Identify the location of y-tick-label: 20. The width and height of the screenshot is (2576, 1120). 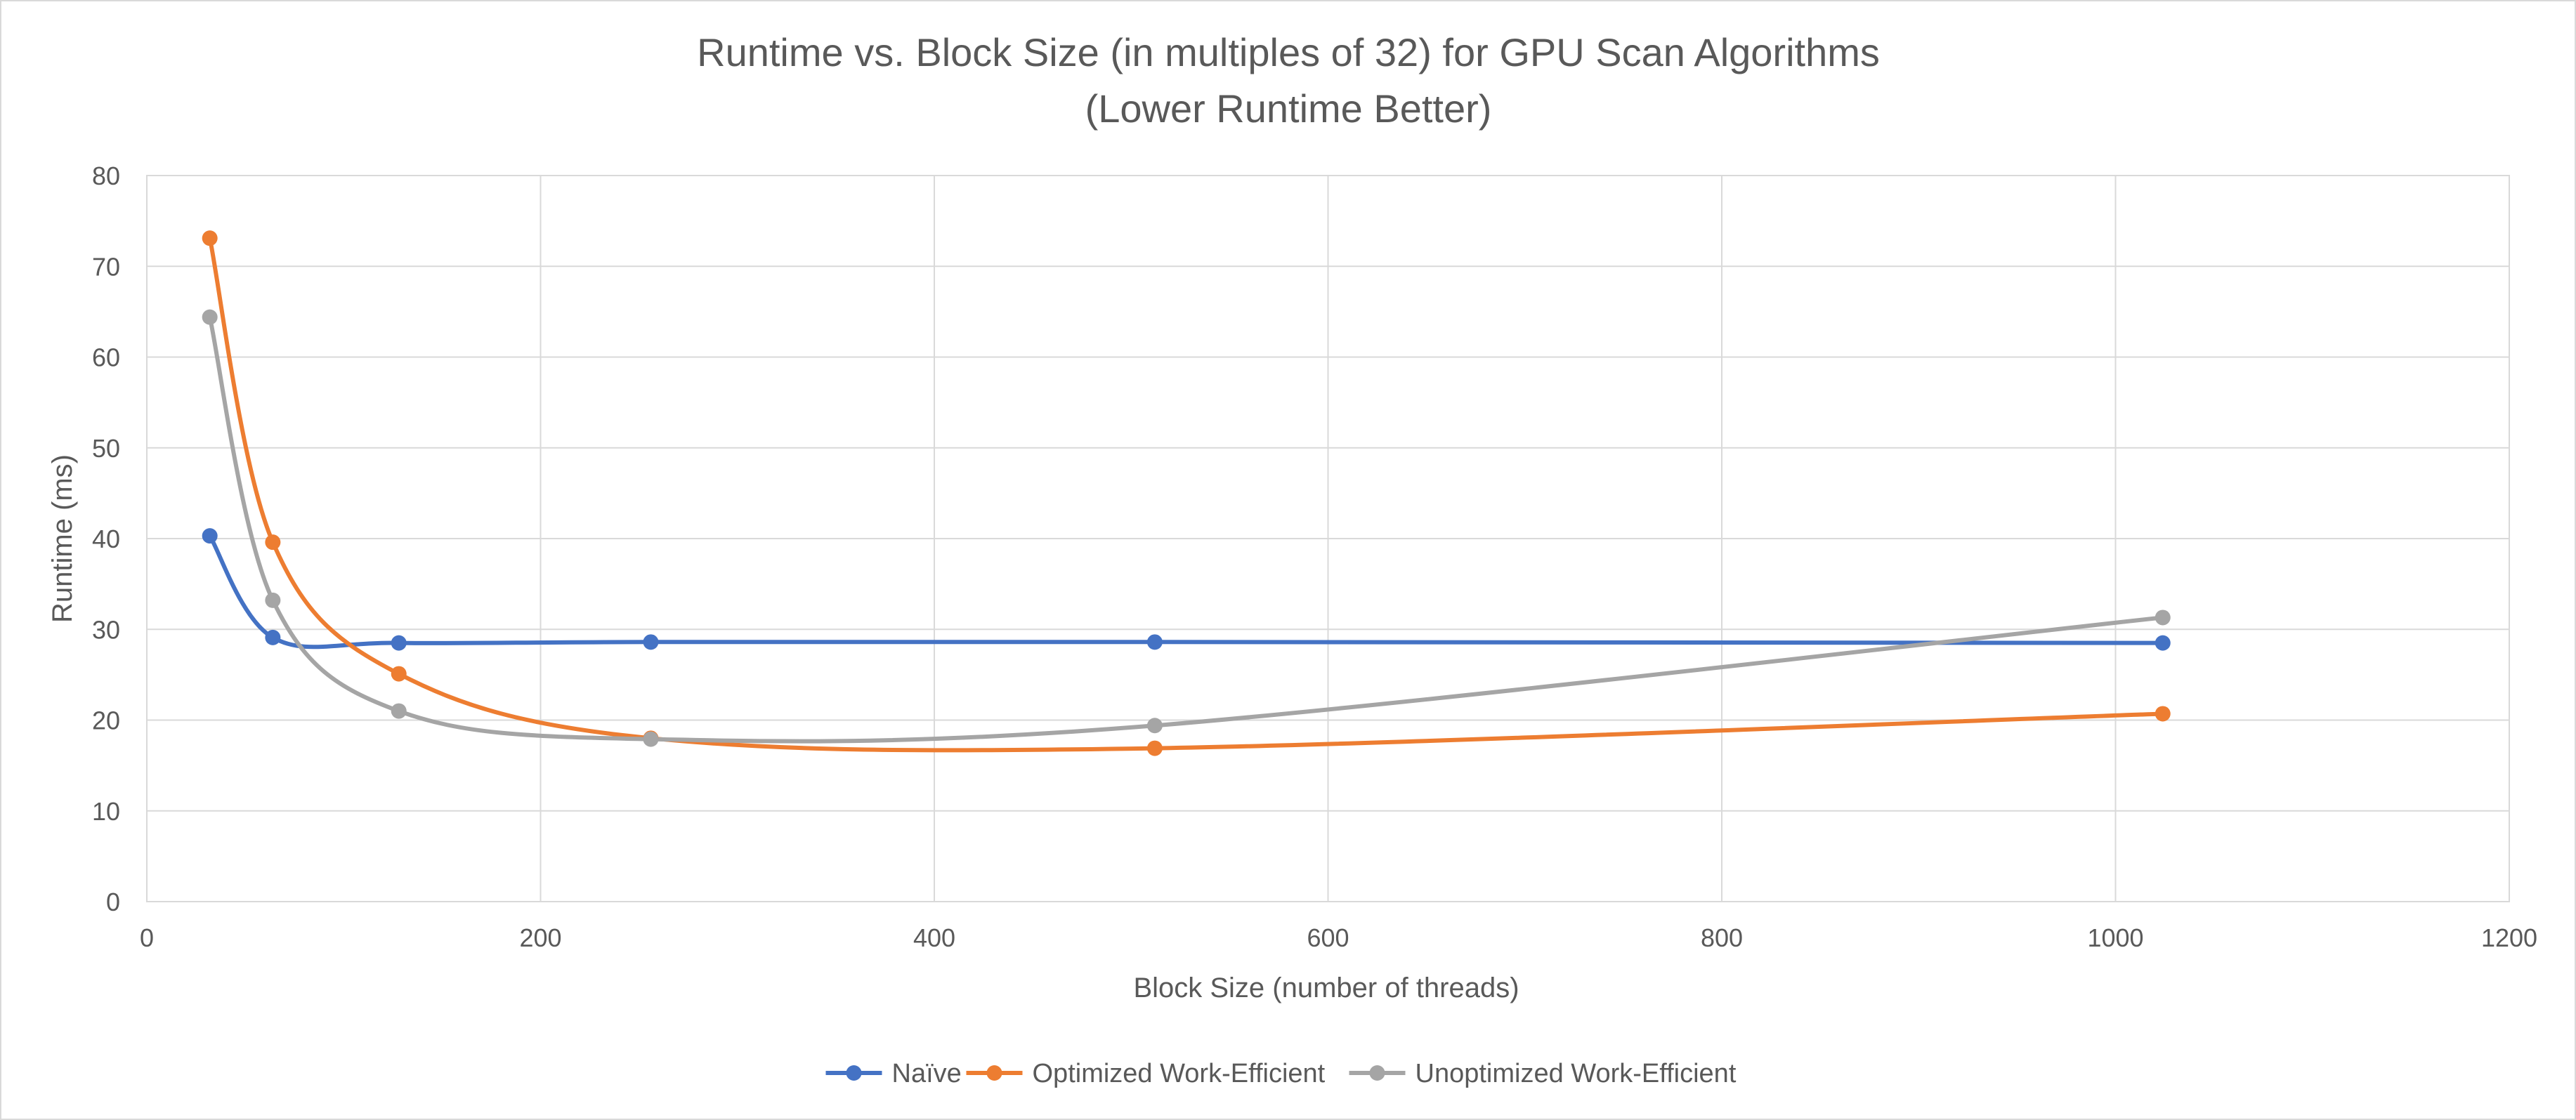
(106, 720).